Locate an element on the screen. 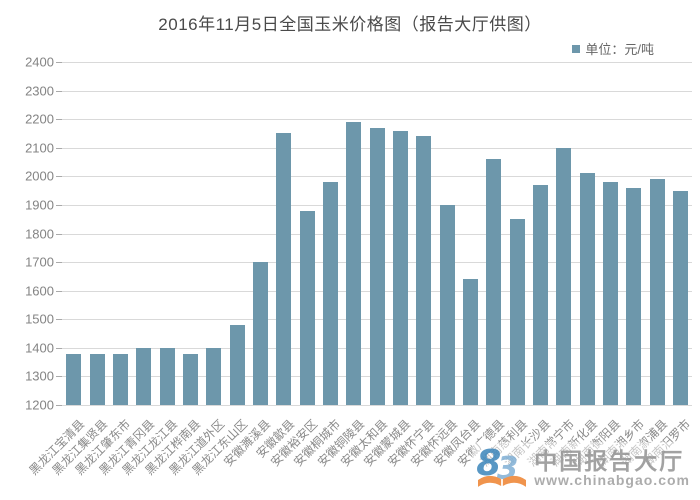 The width and height of the screenshot is (700, 500). watermark-name: 中国报告大厅 is located at coordinates (609, 460).